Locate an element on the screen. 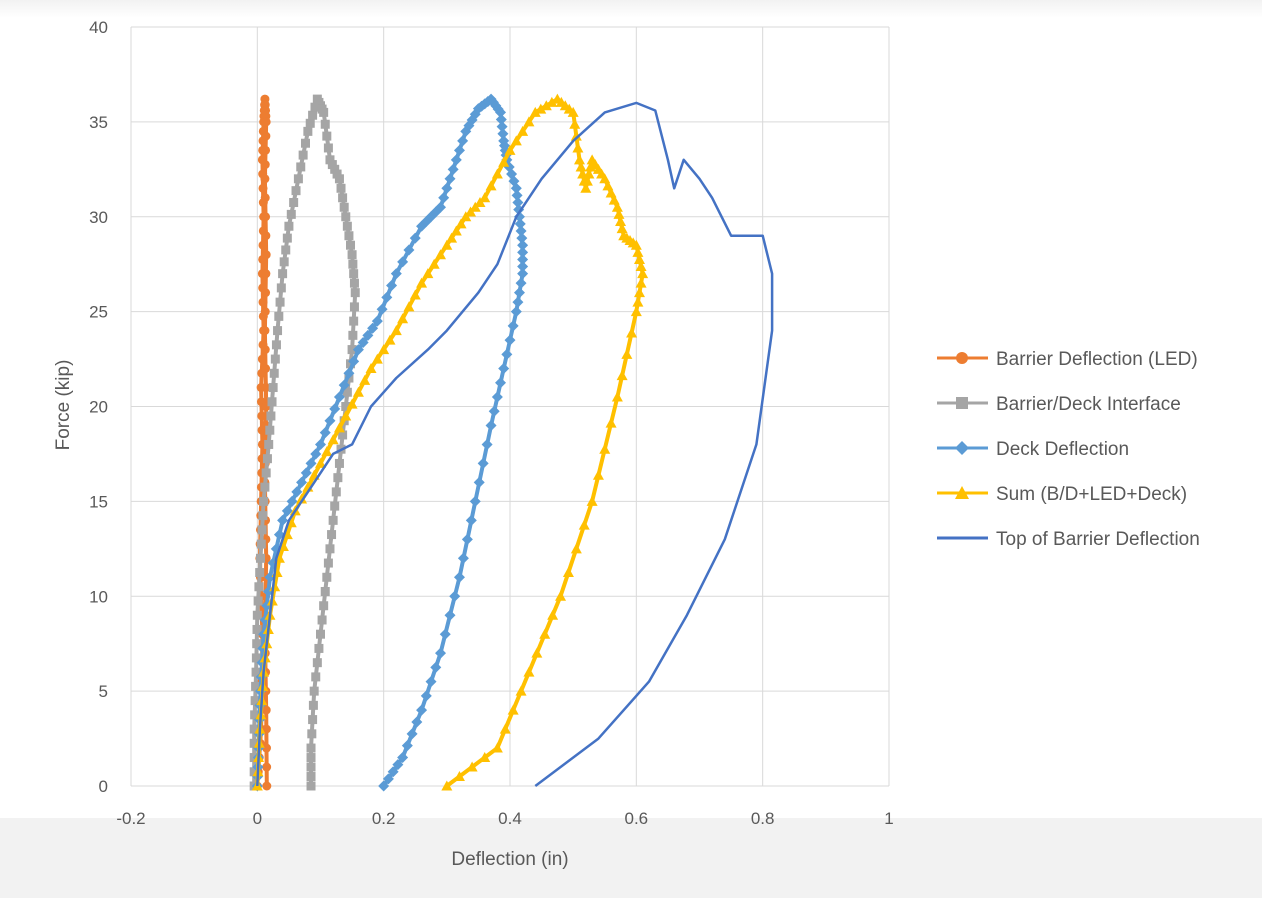  legend-label: Deck Deflection is located at coordinates (1062, 449).